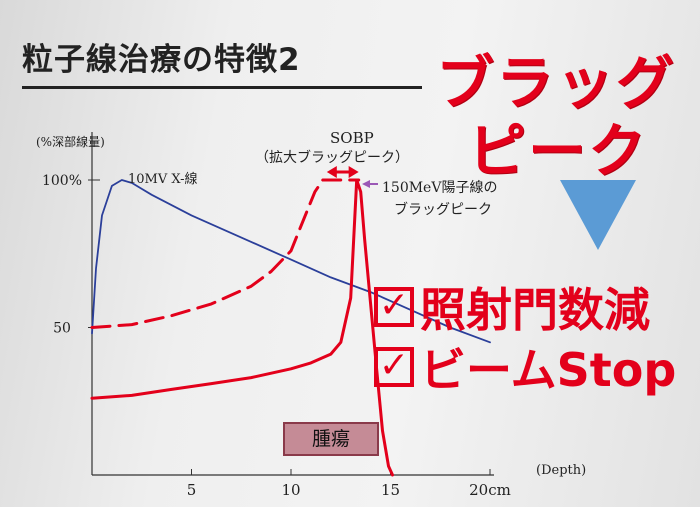  Describe the element at coordinates (366, 184) in the screenshot. I see `peak-pointer-head` at that location.